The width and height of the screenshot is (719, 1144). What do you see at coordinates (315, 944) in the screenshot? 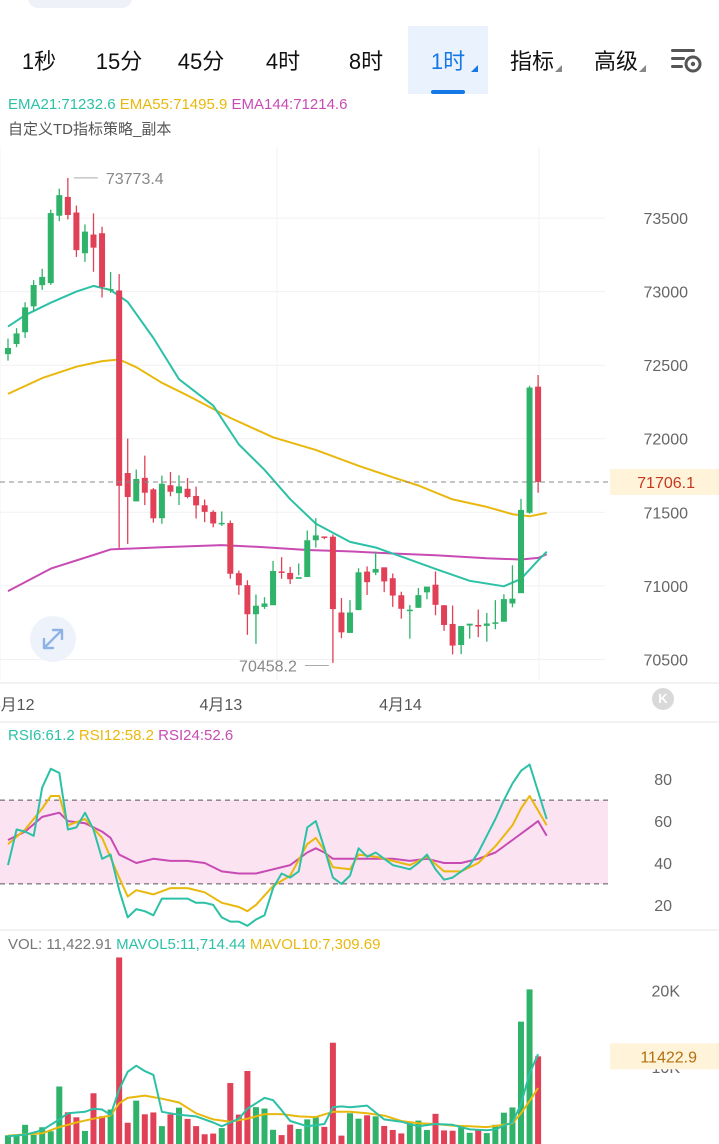
I see `mavol10-legend: MAVOL10:7,309.69` at bounding box center [315, 944].